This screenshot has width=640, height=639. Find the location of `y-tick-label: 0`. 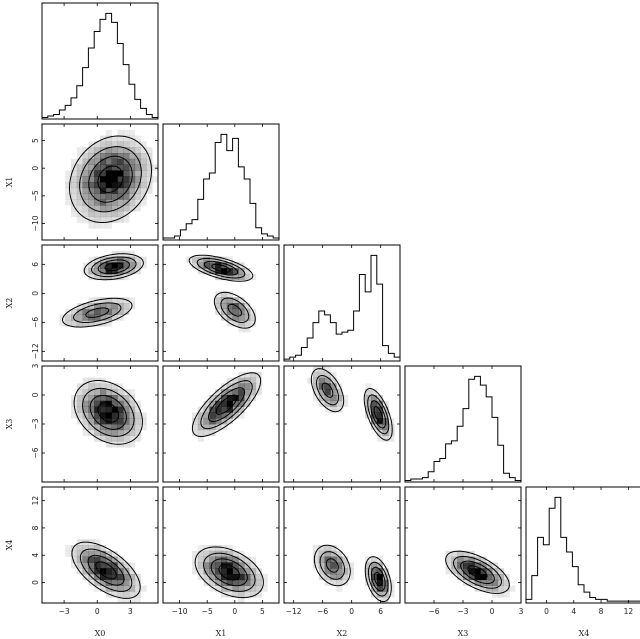

y-tick-label: 0 is located at coordinates (35, 582).